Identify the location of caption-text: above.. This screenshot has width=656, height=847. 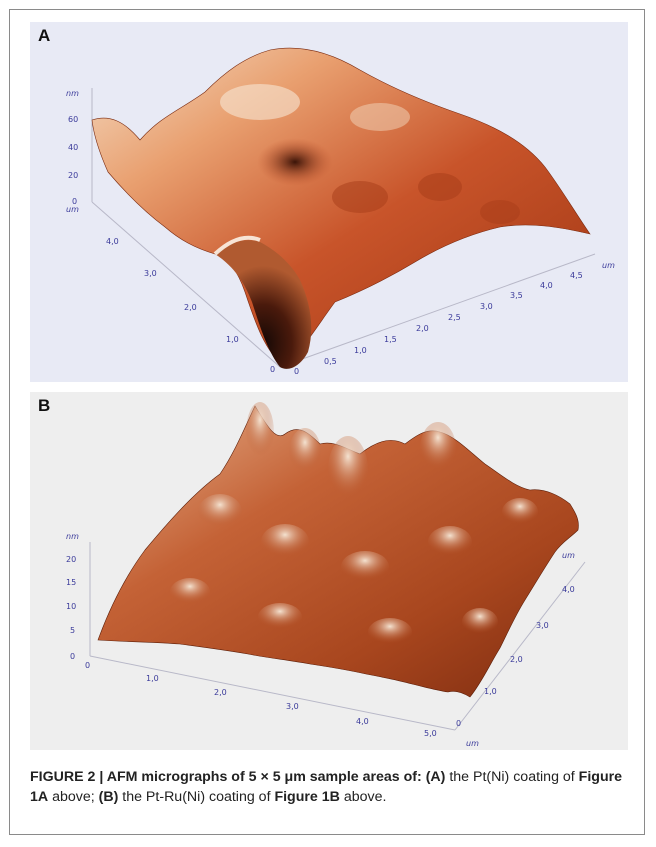
(363, 797).